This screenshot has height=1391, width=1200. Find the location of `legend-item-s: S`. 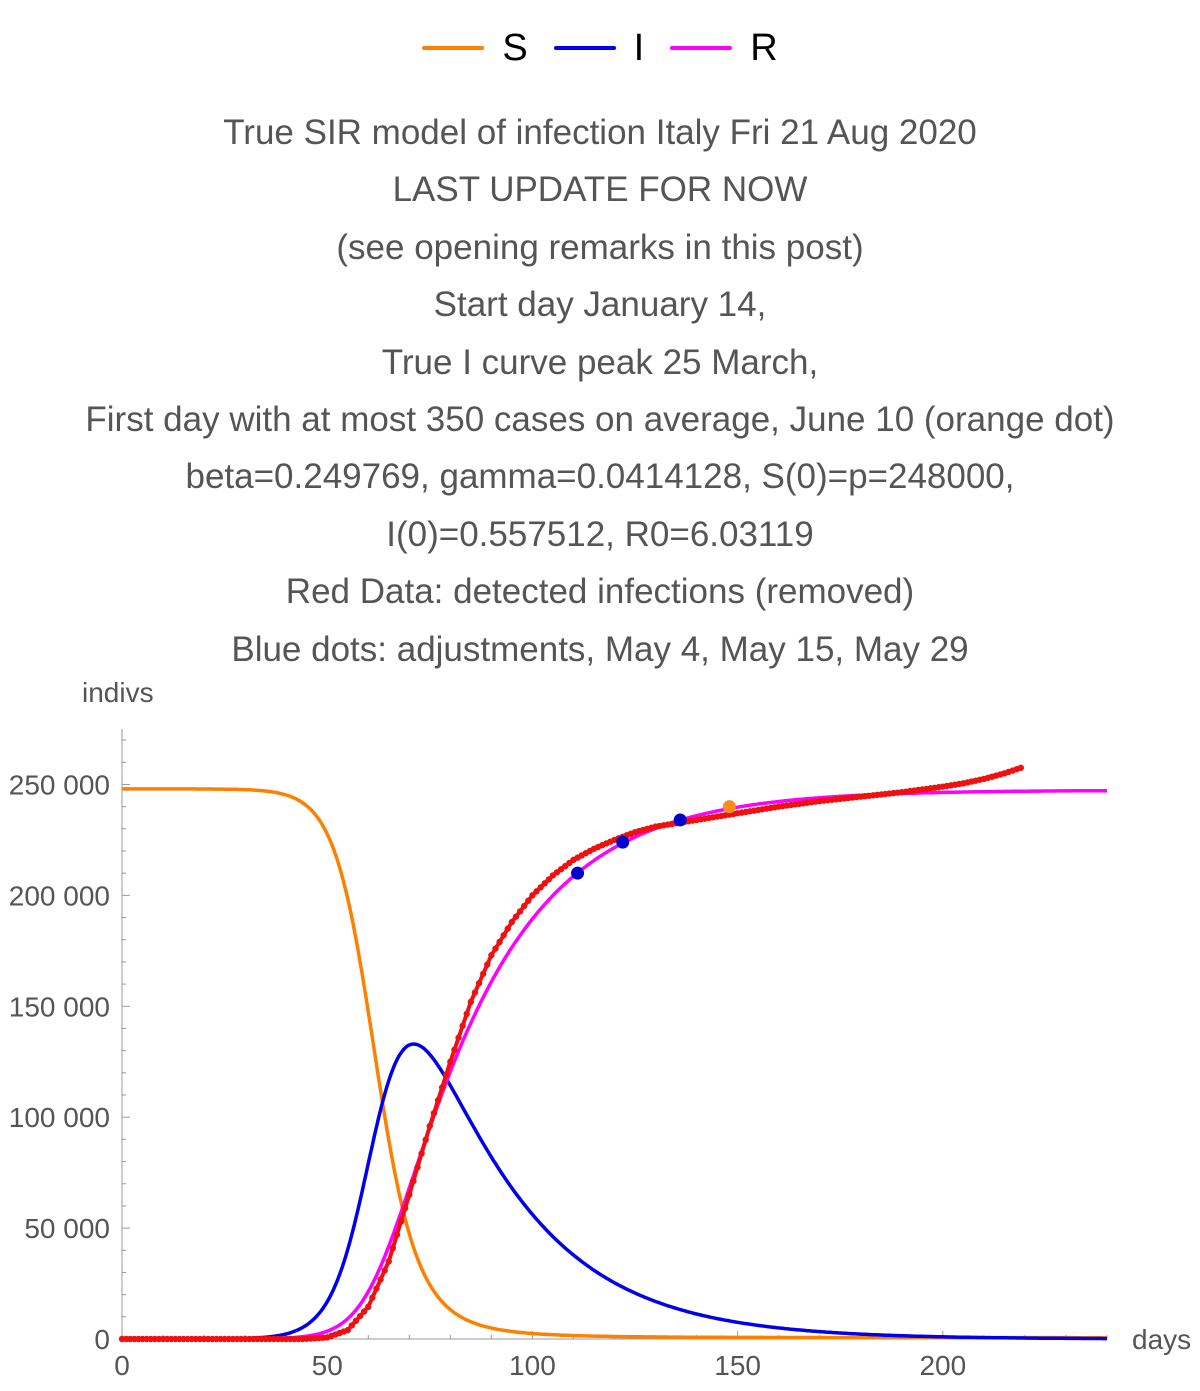

legend-item-s: S is located at coordinates (475, 48).